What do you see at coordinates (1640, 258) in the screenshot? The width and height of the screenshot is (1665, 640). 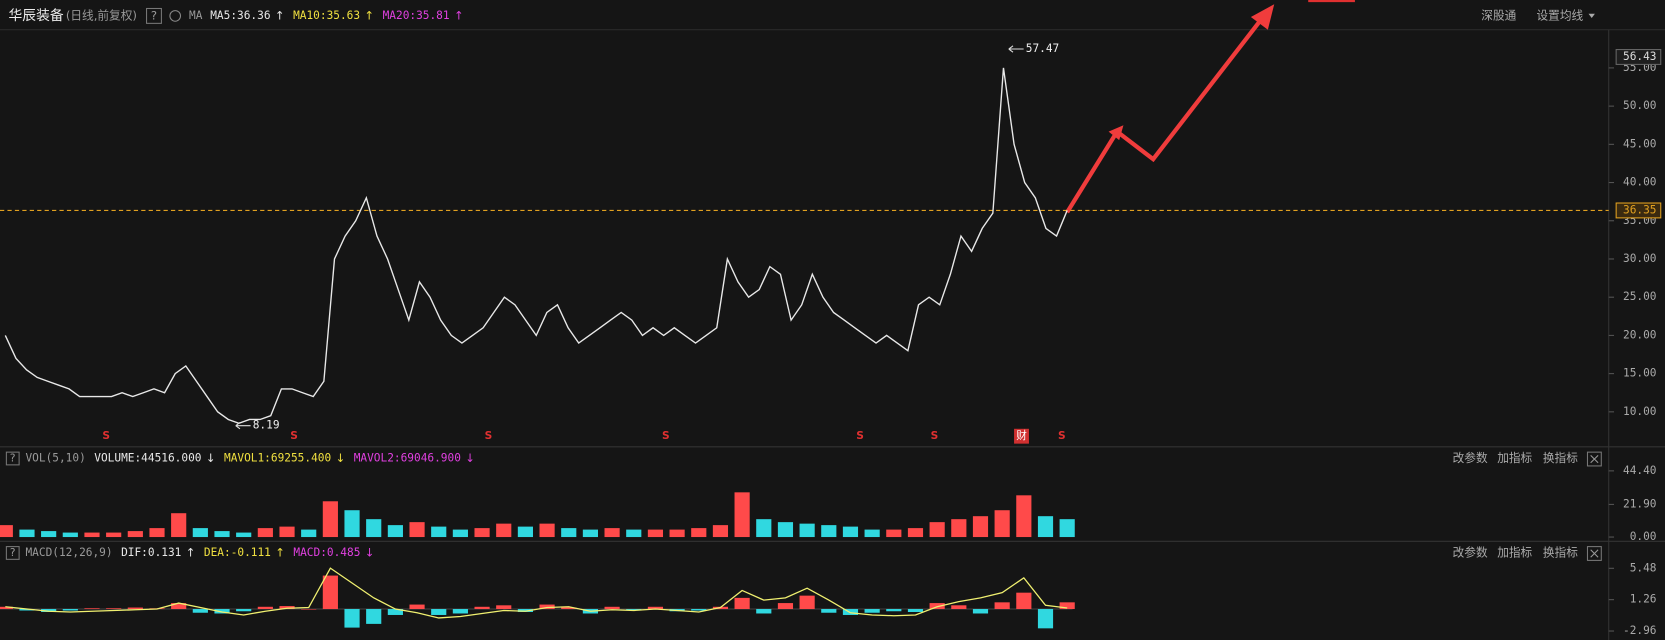 I see `y-tick-label: 30.00` at bounding box center [1640, 258].